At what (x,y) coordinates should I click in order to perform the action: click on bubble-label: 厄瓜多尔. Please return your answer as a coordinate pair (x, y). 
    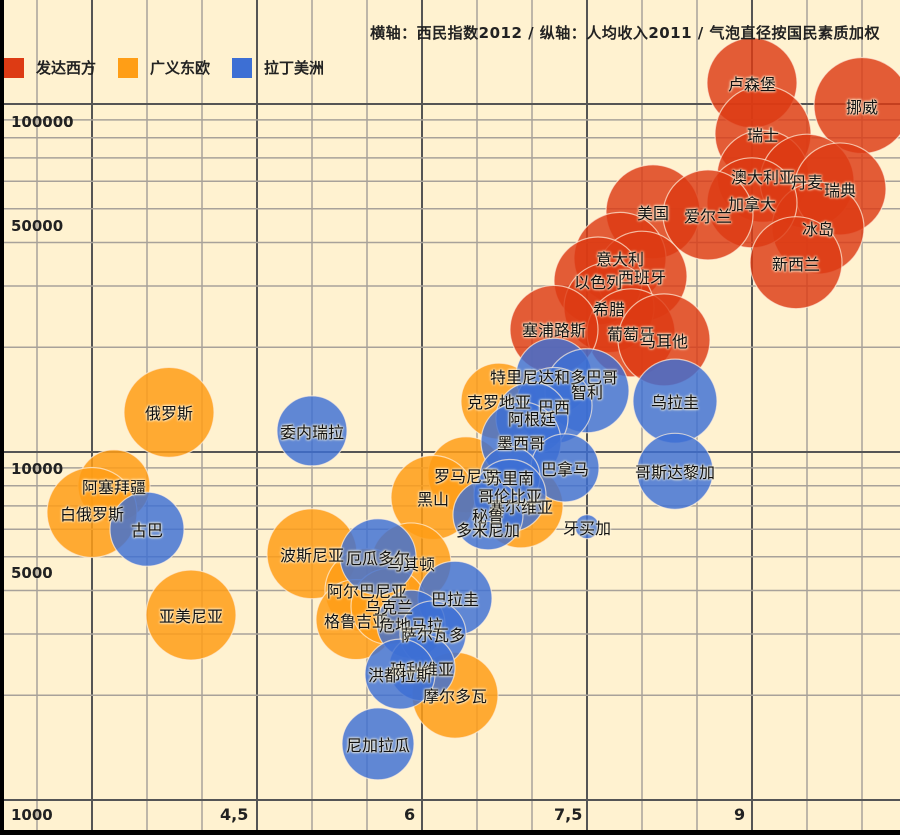
    Looking at the image, I should click on (378, 558).